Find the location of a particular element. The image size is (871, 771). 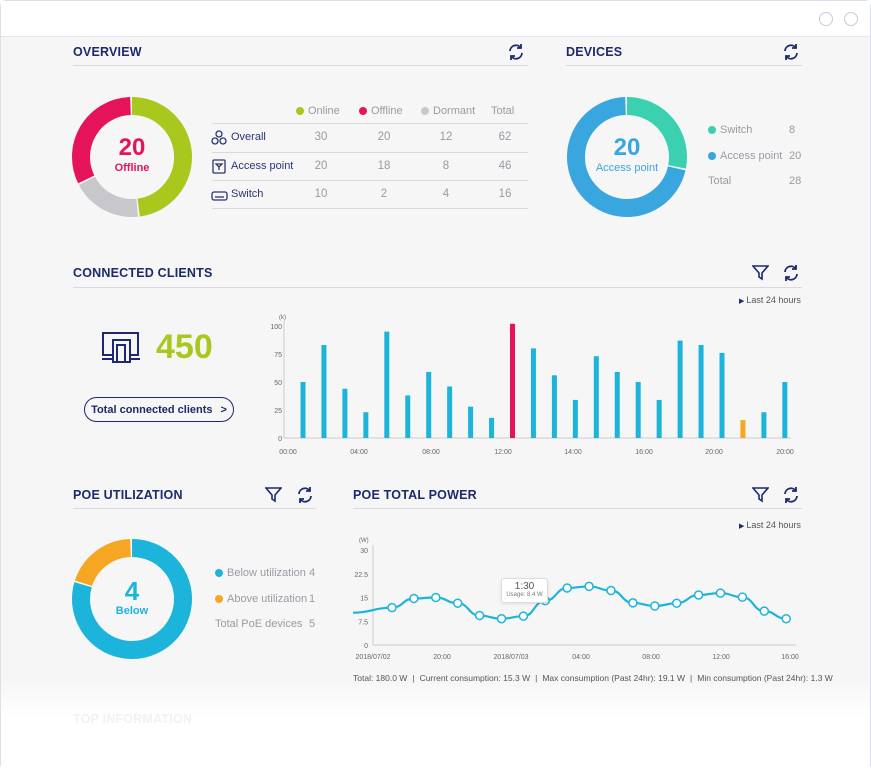

poe-total-power-title: POE TOTAL POWER is located at coordinates (415, 495).